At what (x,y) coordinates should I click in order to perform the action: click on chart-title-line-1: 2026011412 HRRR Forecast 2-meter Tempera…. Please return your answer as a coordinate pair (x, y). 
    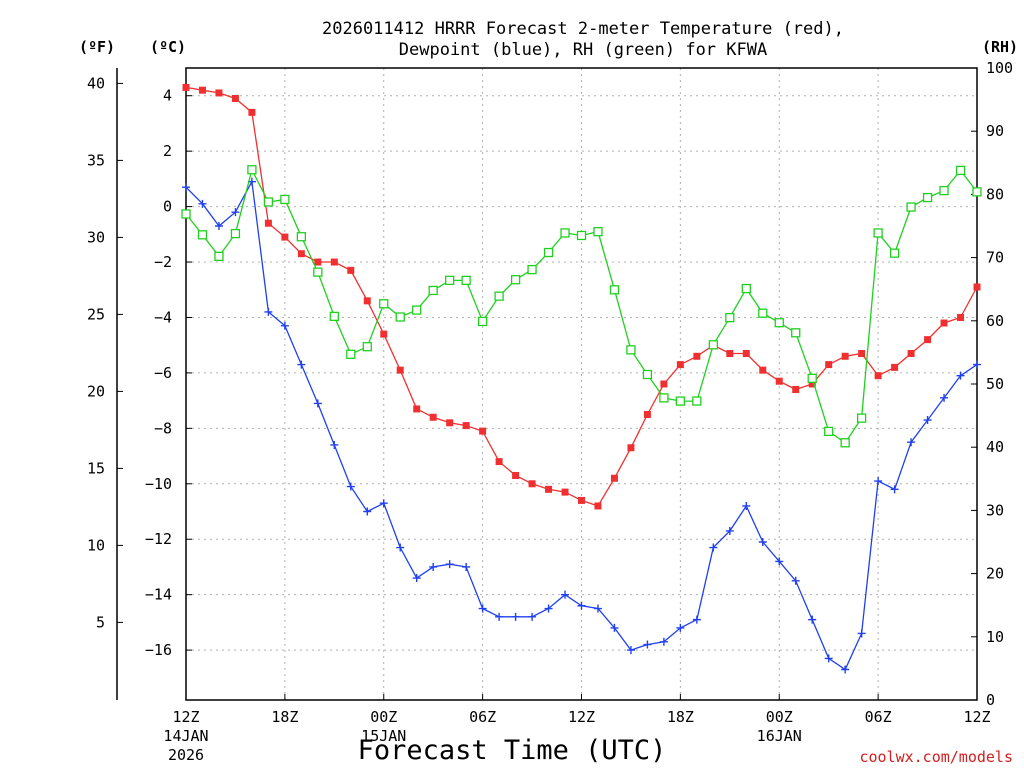
    Looking at the image, I should click on (583, 29).